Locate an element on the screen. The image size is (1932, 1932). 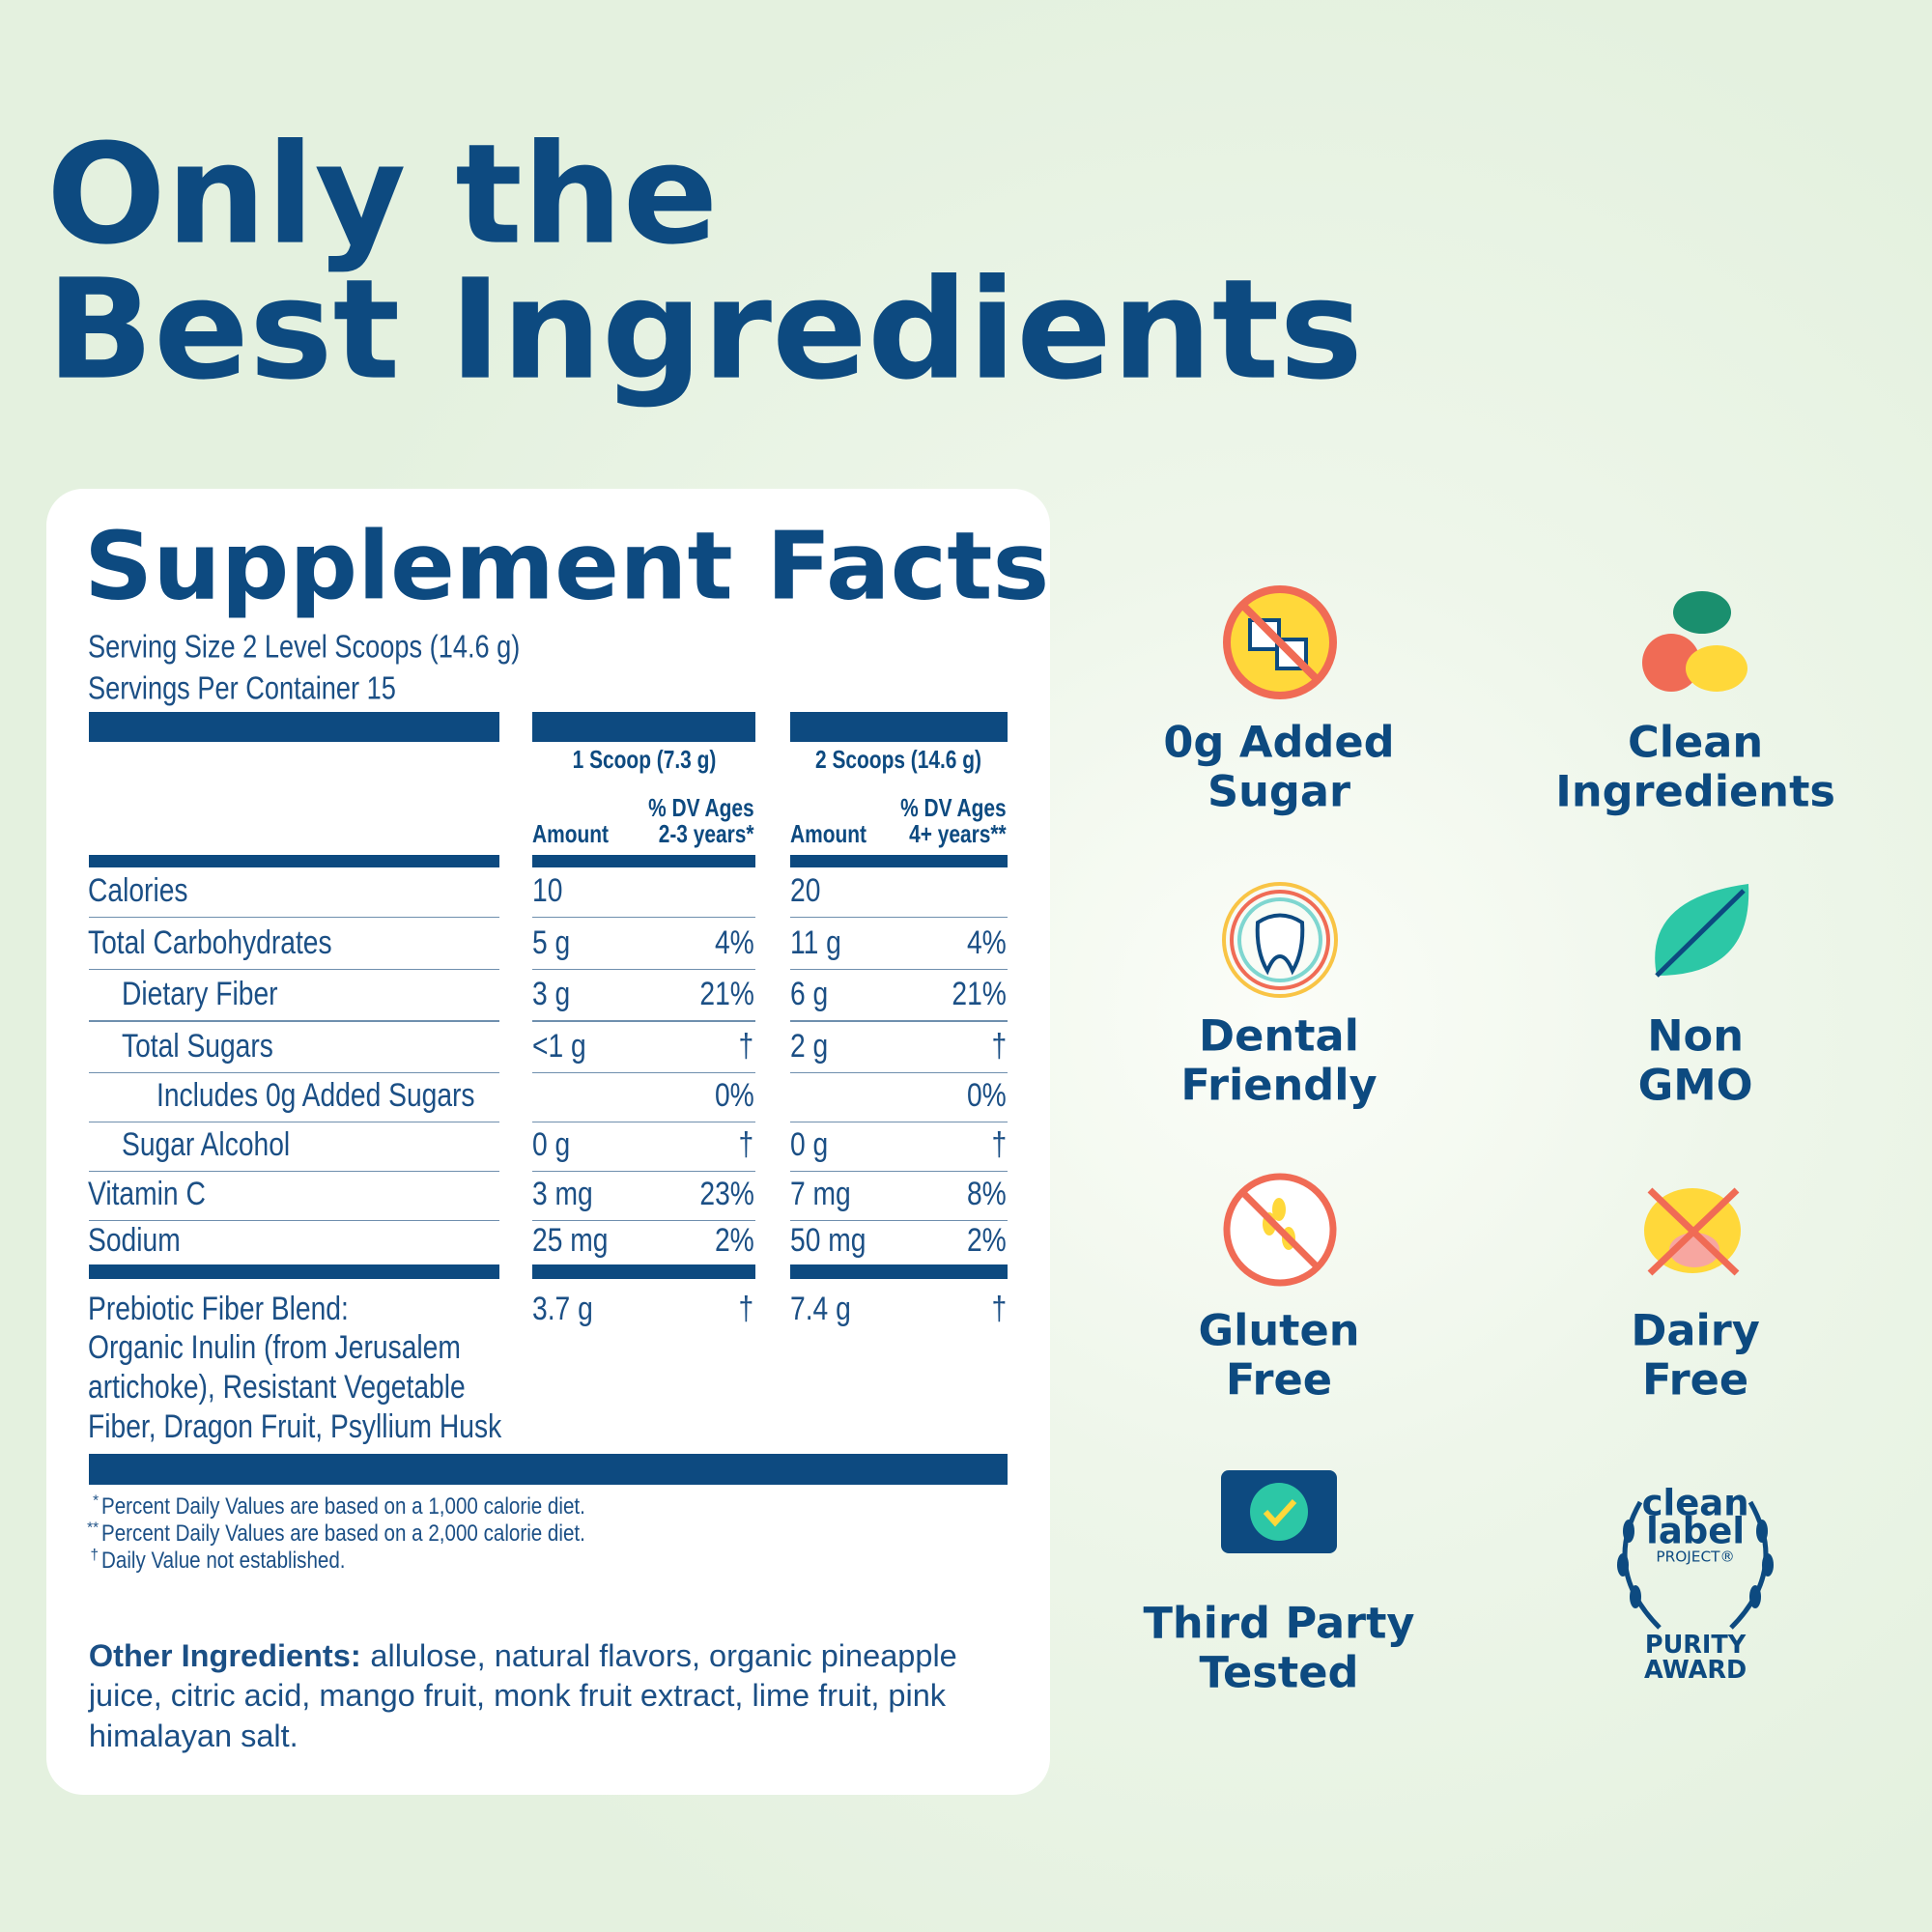
row-label: Total Carbohydrates is located at coordinates (209, 942).